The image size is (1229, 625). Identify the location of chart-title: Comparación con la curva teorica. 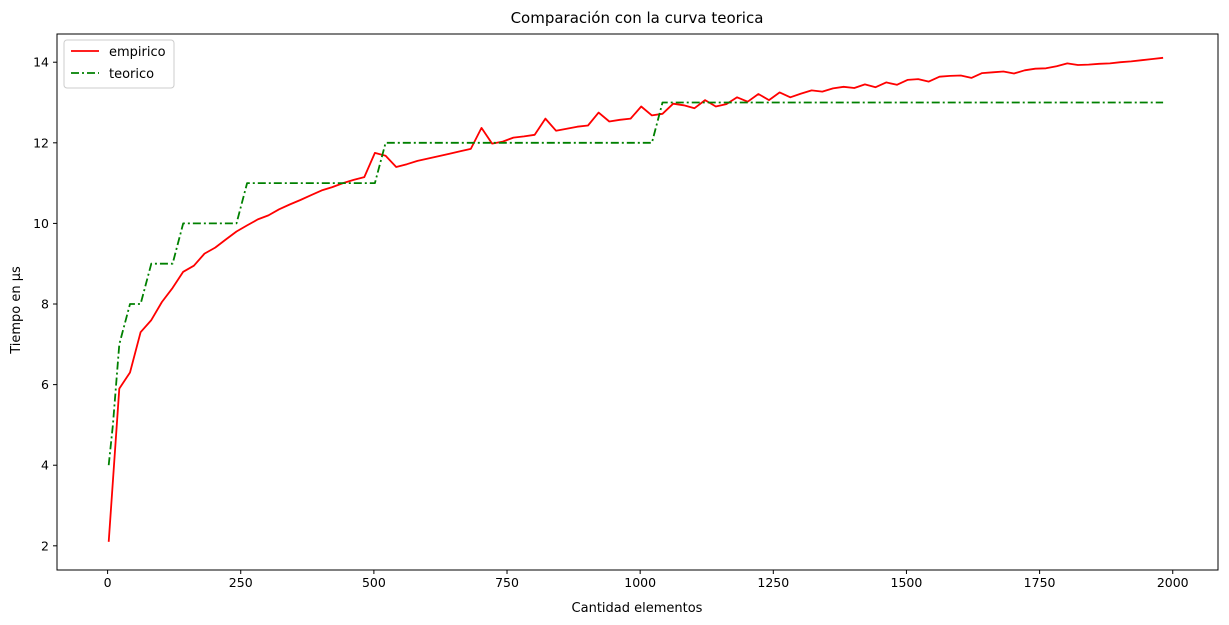
(637, 18).